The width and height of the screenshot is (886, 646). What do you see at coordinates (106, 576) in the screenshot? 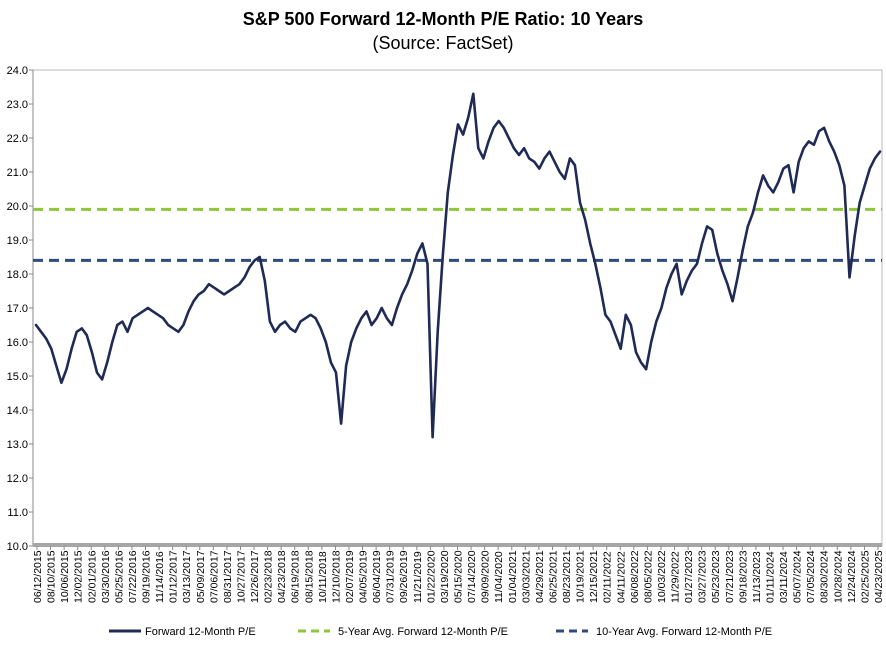
I see `x-tick-label: 03/30/2016` at bounding box center [106, 576].